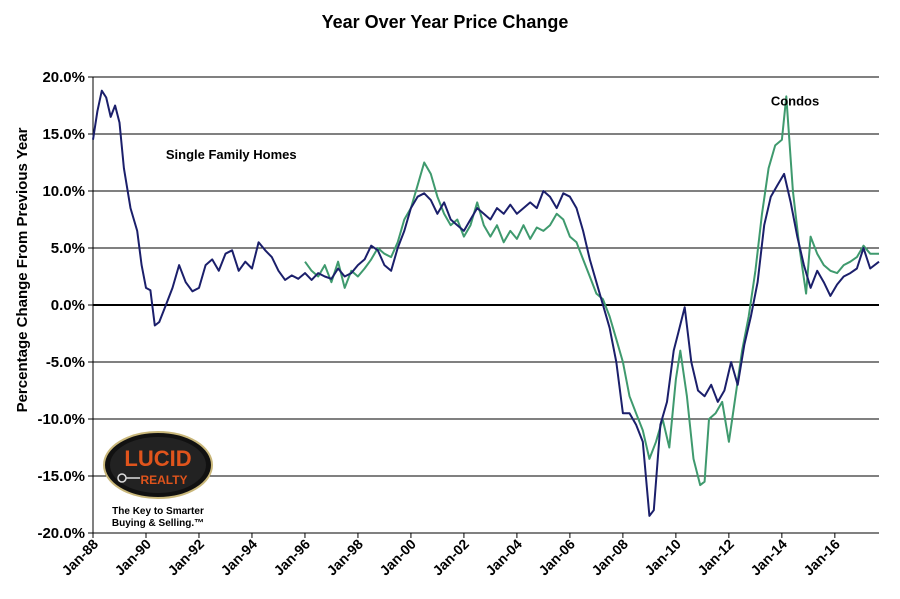 This screenshot has height=599, width=900. Describe the element at coordinates (22, 269) in the screenshot. I see `y-axis-label: Percentage Change From Previous Year` at that location.